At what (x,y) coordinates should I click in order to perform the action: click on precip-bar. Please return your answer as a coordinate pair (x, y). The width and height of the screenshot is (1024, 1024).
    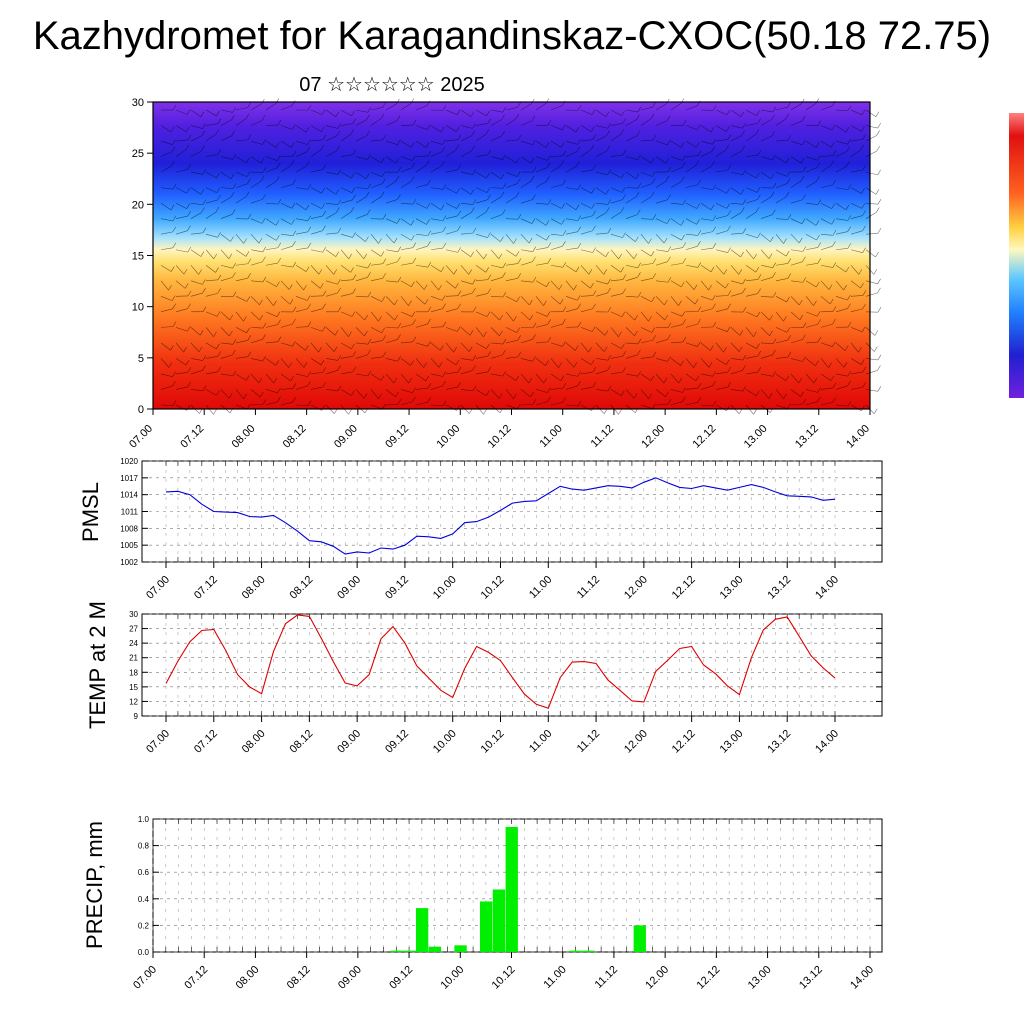
    Looking at the image, I should click on (499, 920).